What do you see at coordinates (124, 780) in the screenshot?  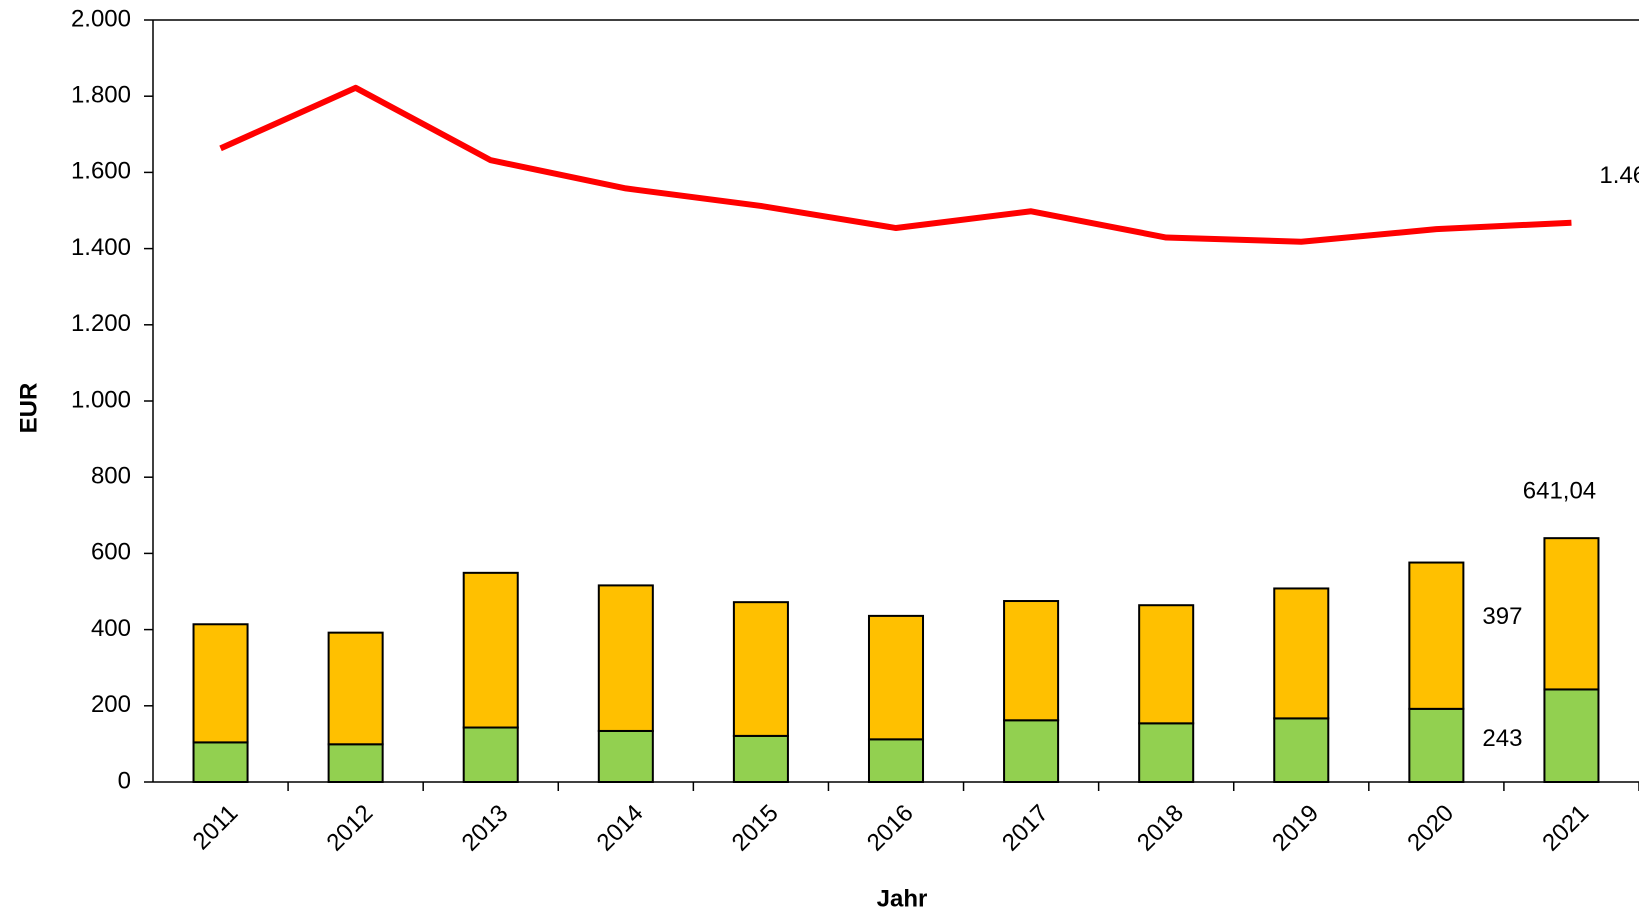 I see `y-tick-label: 0` at bounding box center [124, 780].